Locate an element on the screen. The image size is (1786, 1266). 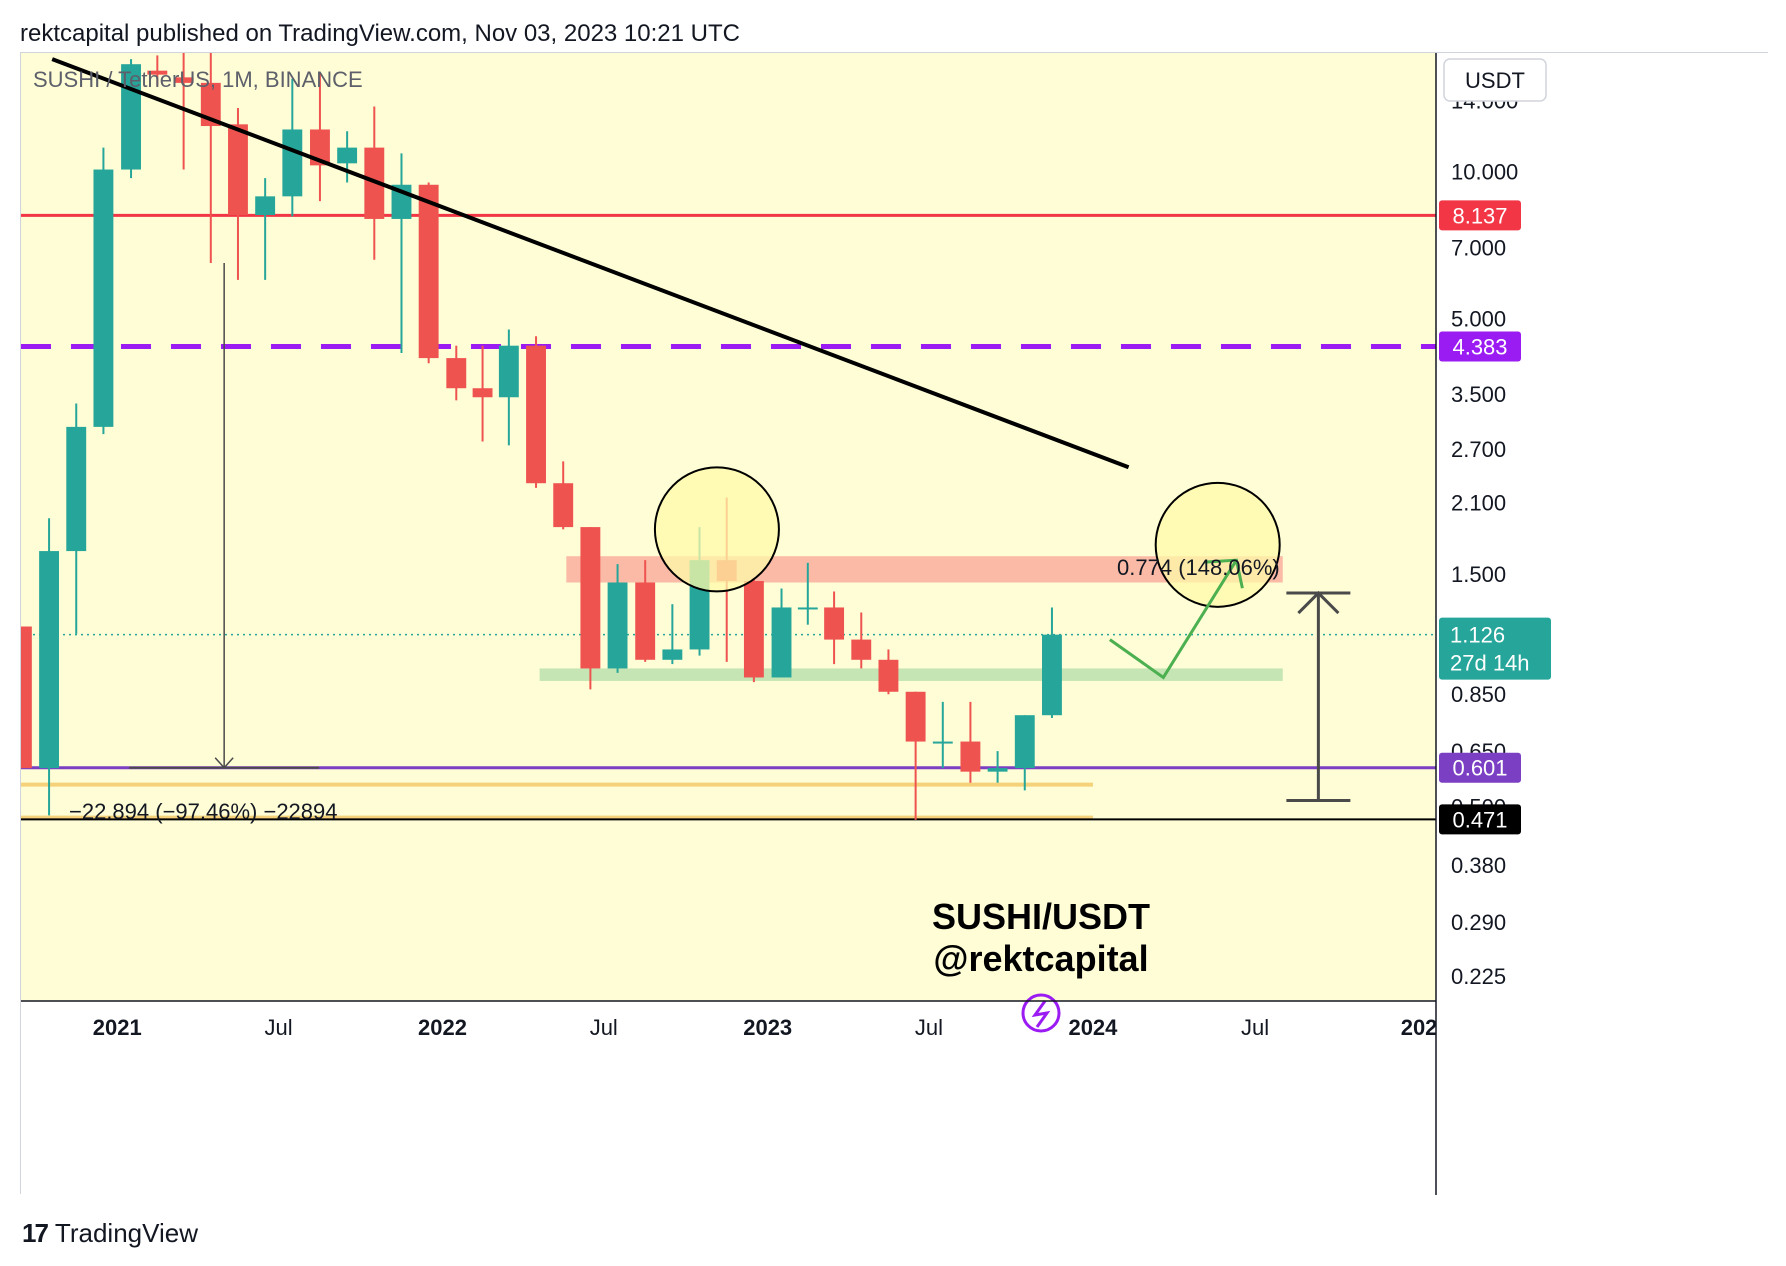
measure-down-arrowhead is located at coordinates (224, 763).